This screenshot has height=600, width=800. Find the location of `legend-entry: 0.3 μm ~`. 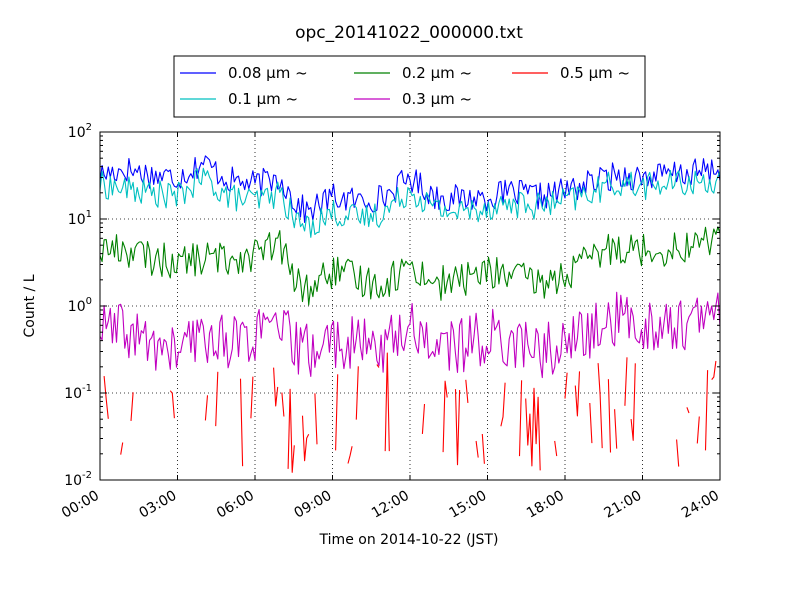

legend-entry: 0.3 μm ~ is located at coordinates (413, 99).